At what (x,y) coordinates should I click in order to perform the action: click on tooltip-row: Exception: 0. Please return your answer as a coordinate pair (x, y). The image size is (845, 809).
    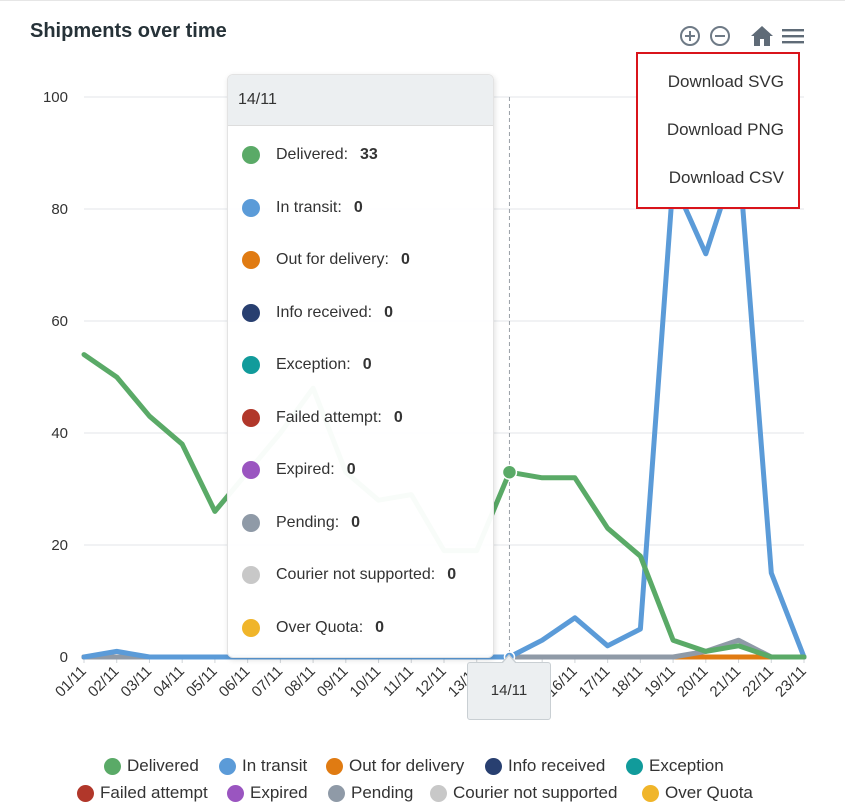
    Looking at the image, I should click on (307, 365).